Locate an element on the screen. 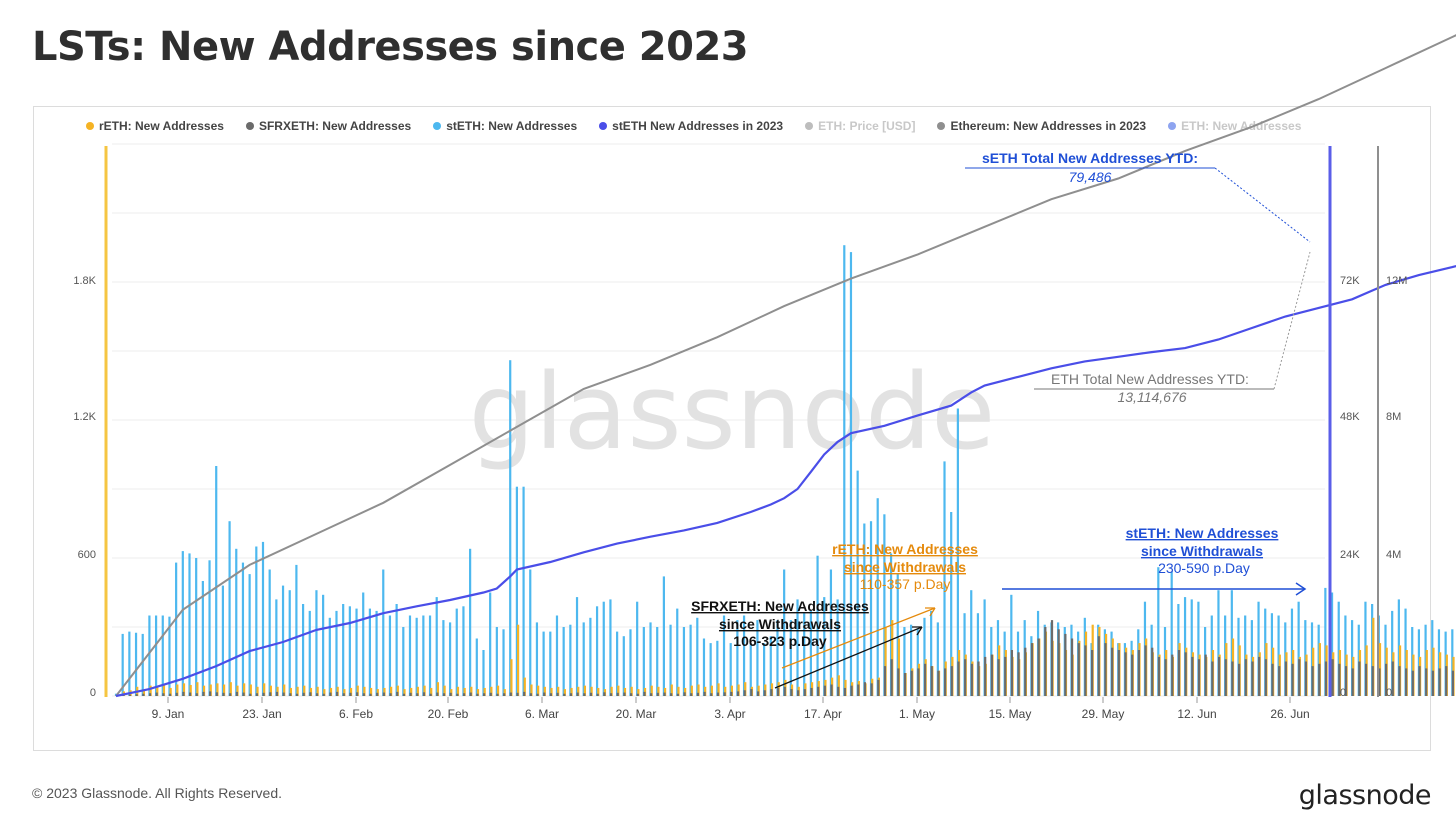 The height and width of the screenshot is (833, 1456). legend-label: SFRXETH: New Addresses is located at coordinates (335, 126).